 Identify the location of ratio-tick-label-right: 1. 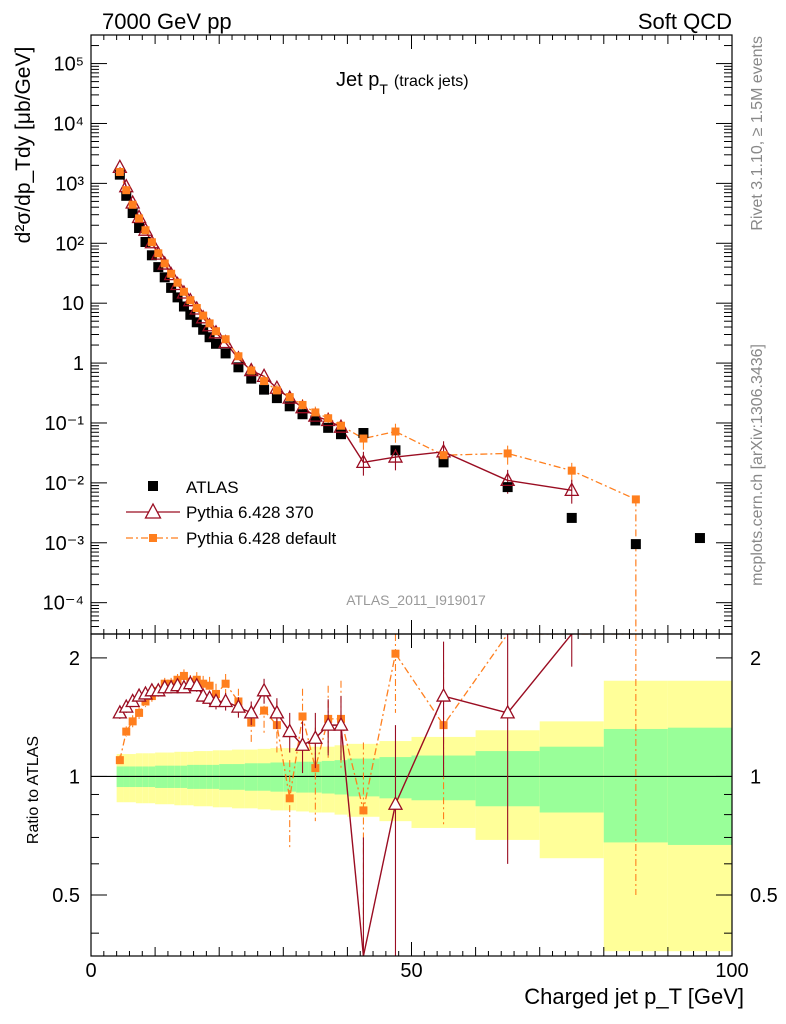
(755, 777).